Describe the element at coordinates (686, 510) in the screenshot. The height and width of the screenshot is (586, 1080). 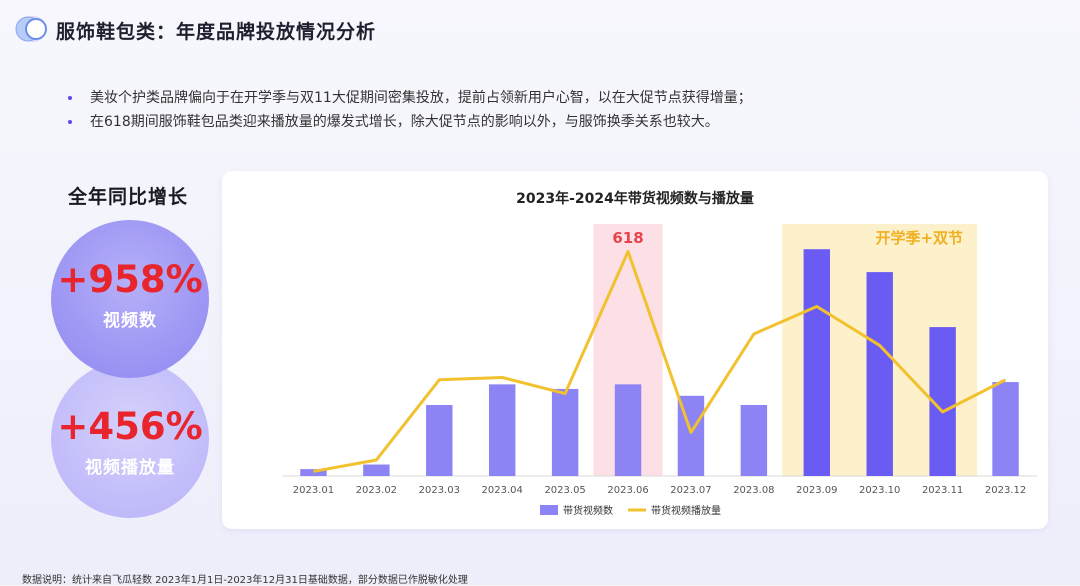
I see `legend-label: 带货视频播放量` at that location.